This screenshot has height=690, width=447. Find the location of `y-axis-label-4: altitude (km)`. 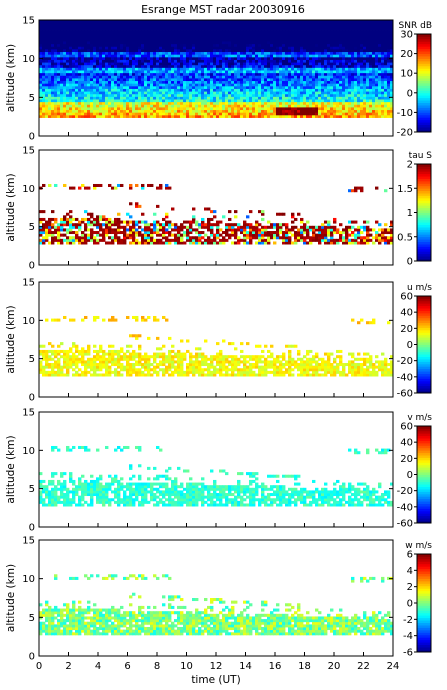

y-axis-label-4: altitude (km) is located at coordinates (11, 469).